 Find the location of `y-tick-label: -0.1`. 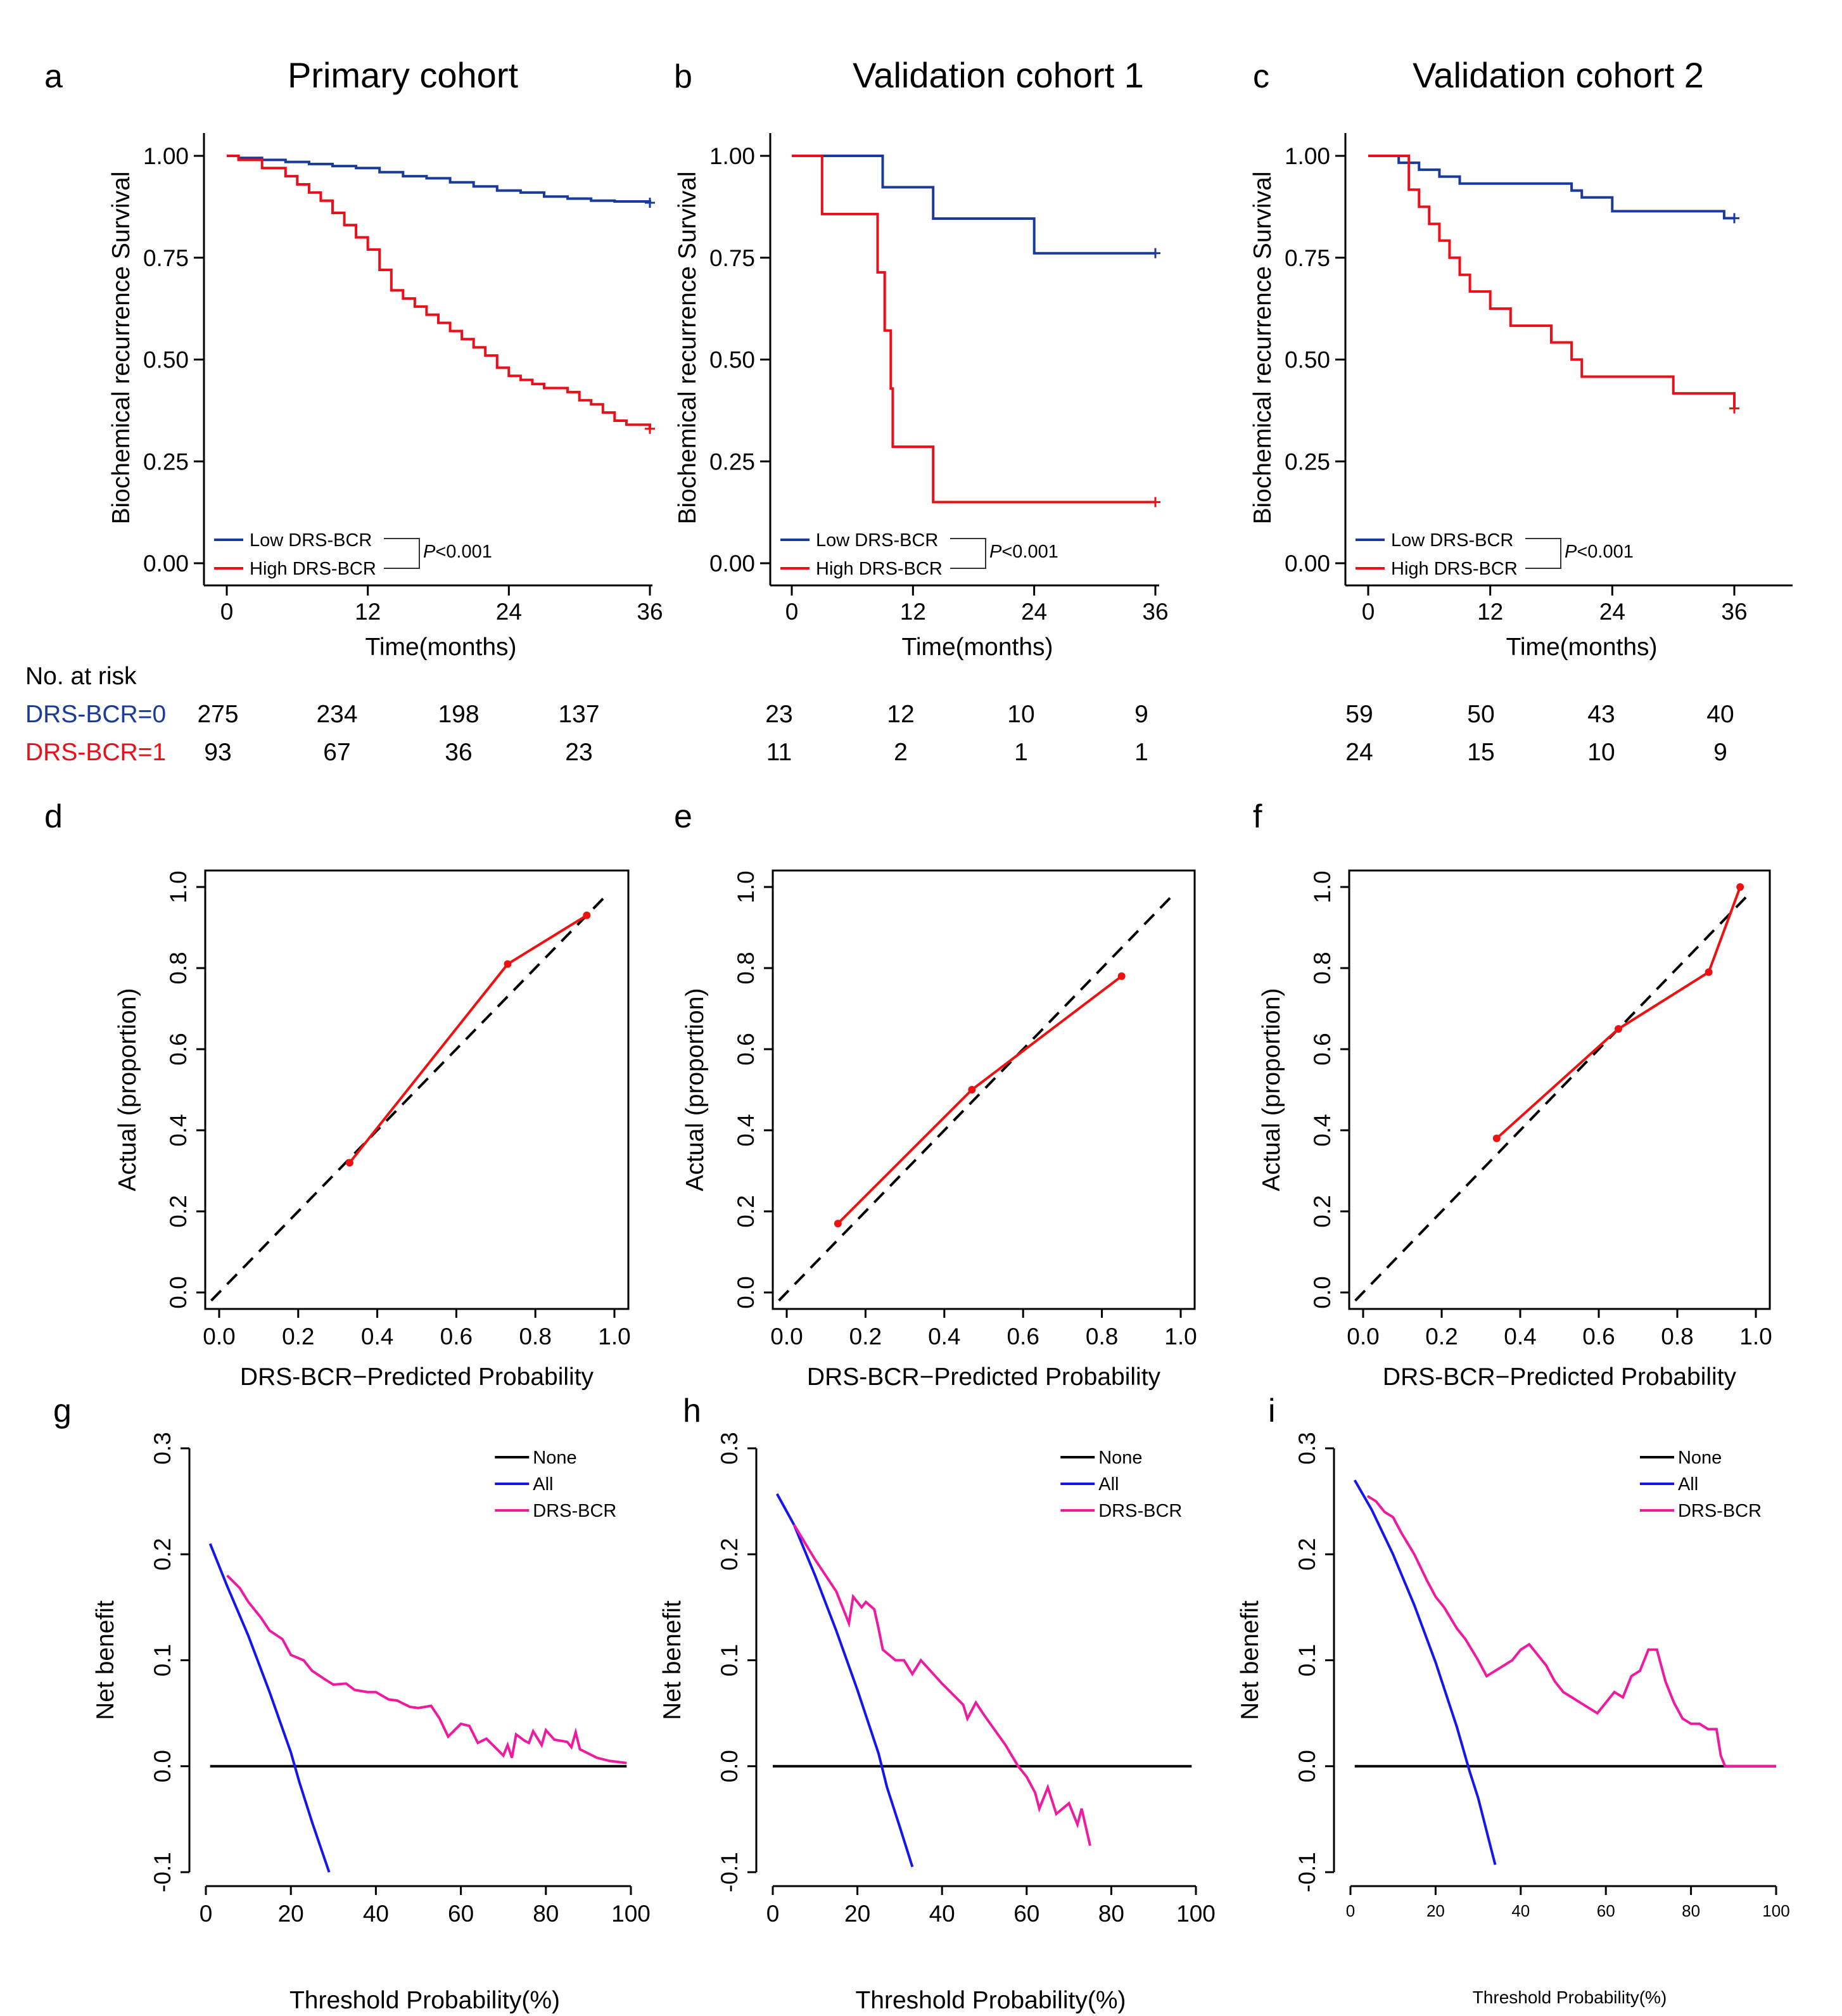

y-tick-label: -0.1 is located at coordinates (1307, 1872).